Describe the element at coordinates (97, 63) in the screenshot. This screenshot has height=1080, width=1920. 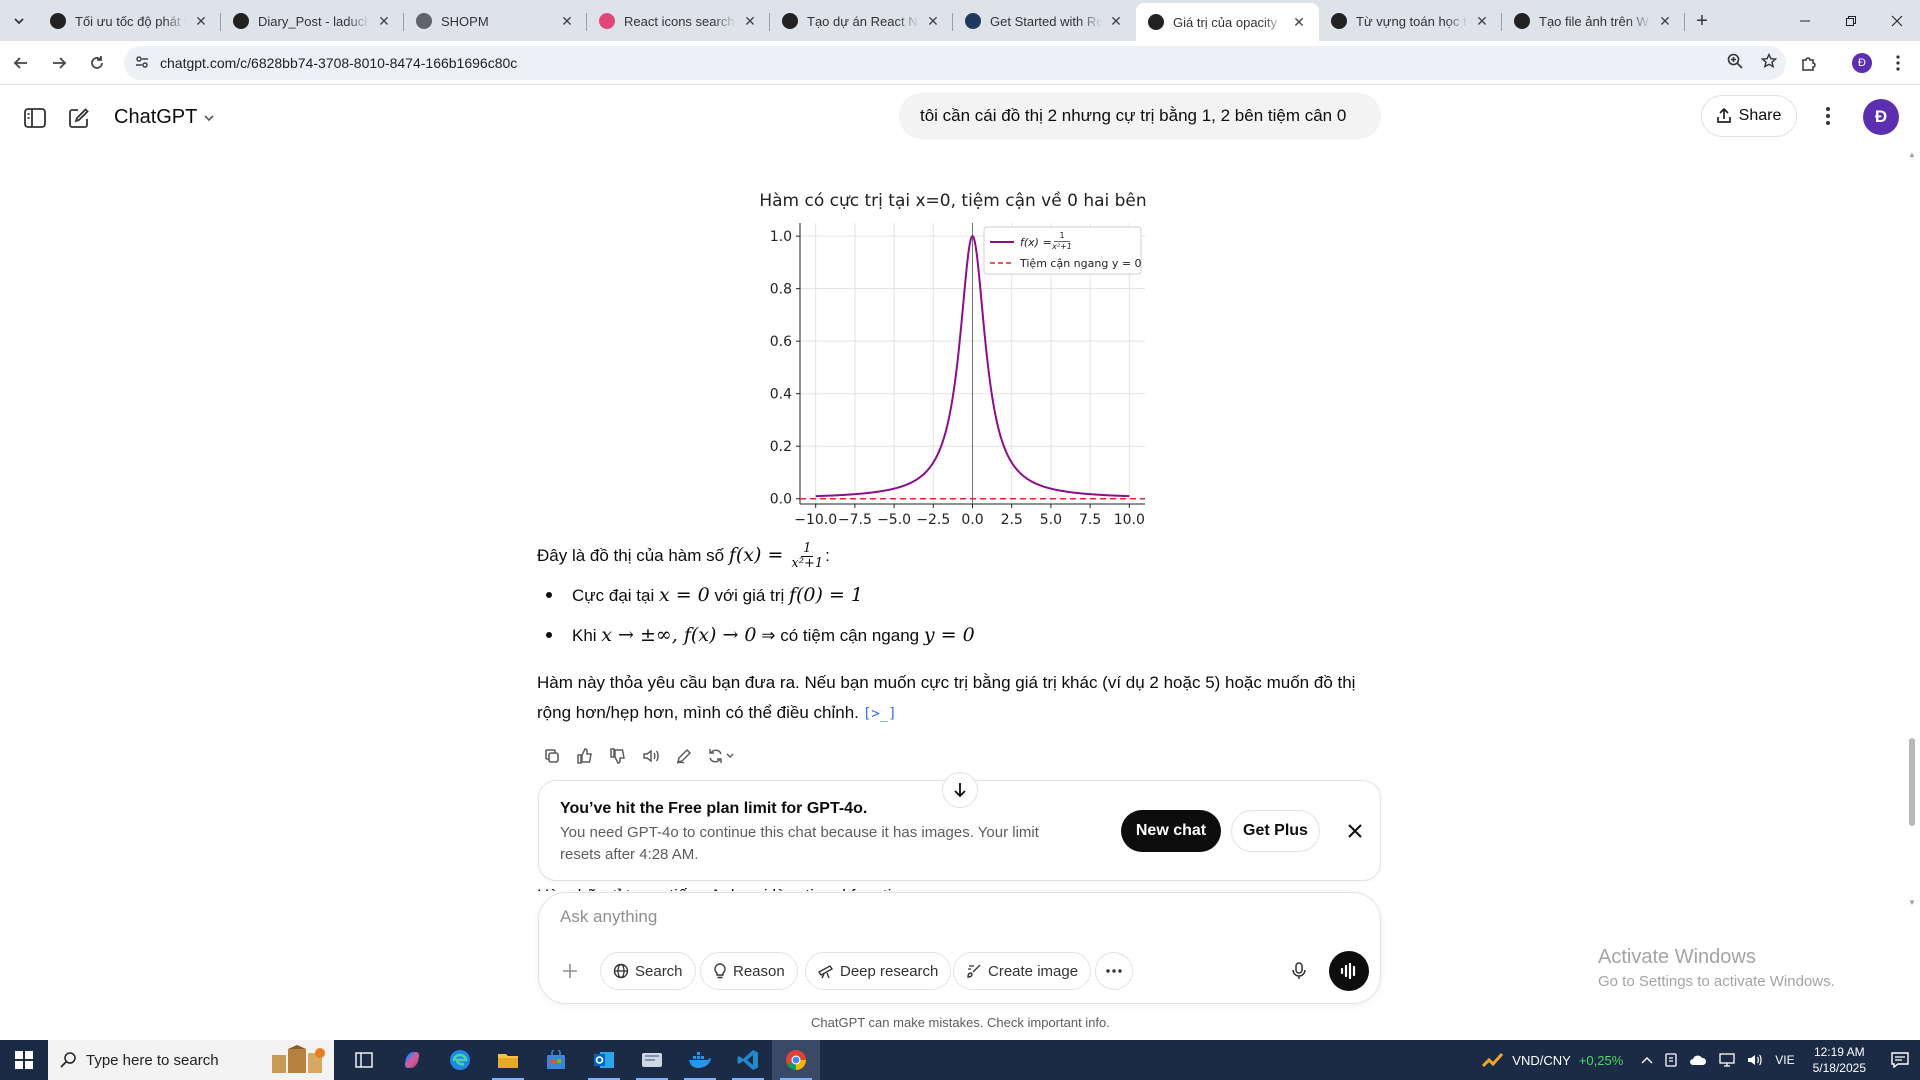
I see `reload-button` at that location.